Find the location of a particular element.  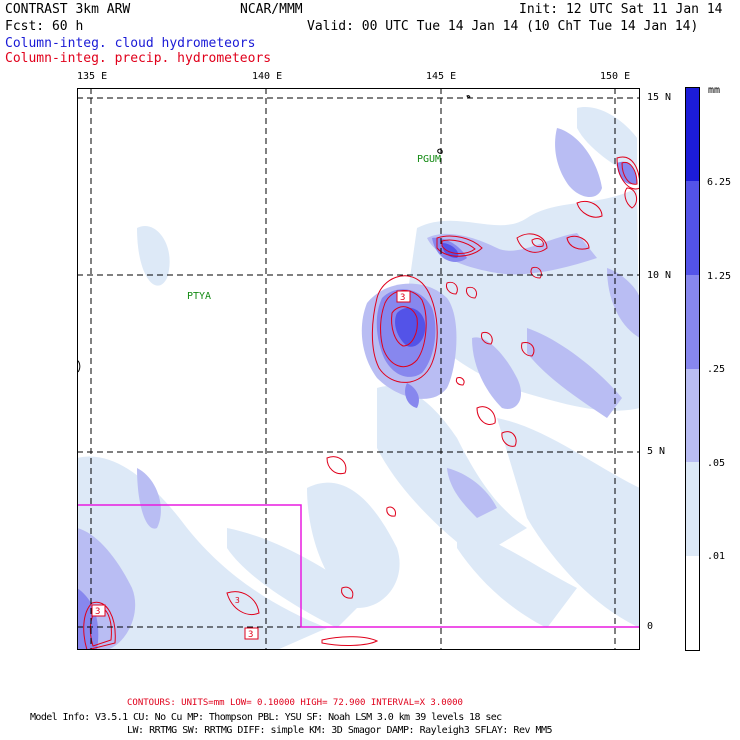

header-title: CONTRAST 3km ARW is located at coordinates (68, 9).